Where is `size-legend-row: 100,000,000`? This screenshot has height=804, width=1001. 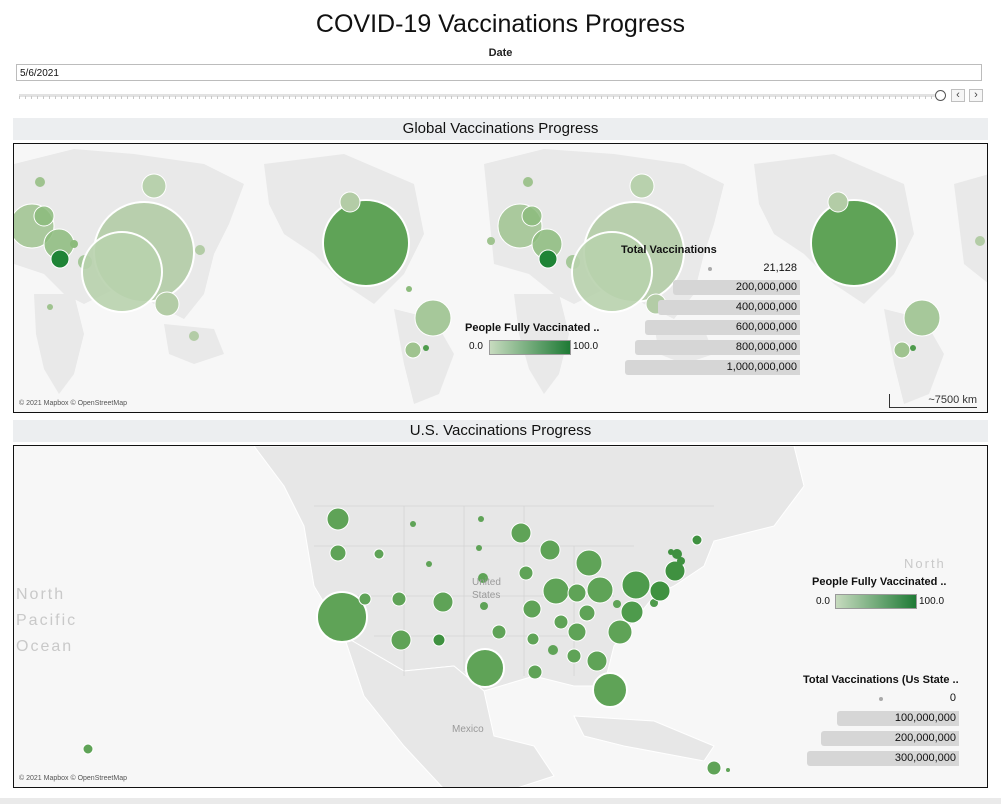
size-legend-row: 100,000,000 is located at coordinates (898, 718).